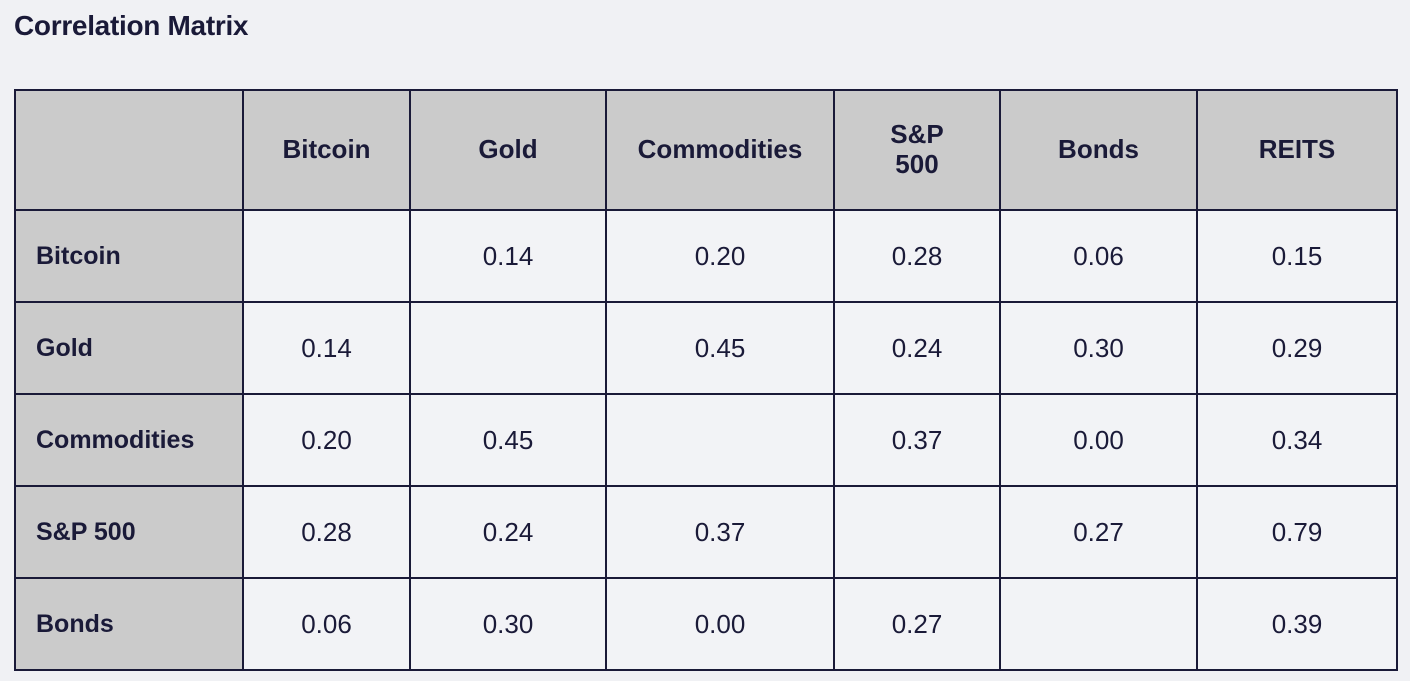 The height and width of the screenshot is (681, 1410). What do you see at coordinates (508, 624) in the screenshot?
I see `cell-bonds-gold: 0.30` at bounding box center [508, 624].